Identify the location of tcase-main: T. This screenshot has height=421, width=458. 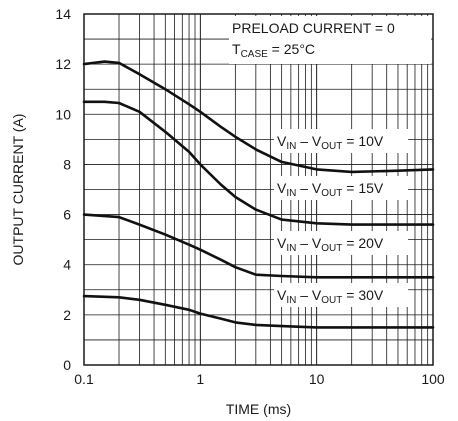
(236, 49).